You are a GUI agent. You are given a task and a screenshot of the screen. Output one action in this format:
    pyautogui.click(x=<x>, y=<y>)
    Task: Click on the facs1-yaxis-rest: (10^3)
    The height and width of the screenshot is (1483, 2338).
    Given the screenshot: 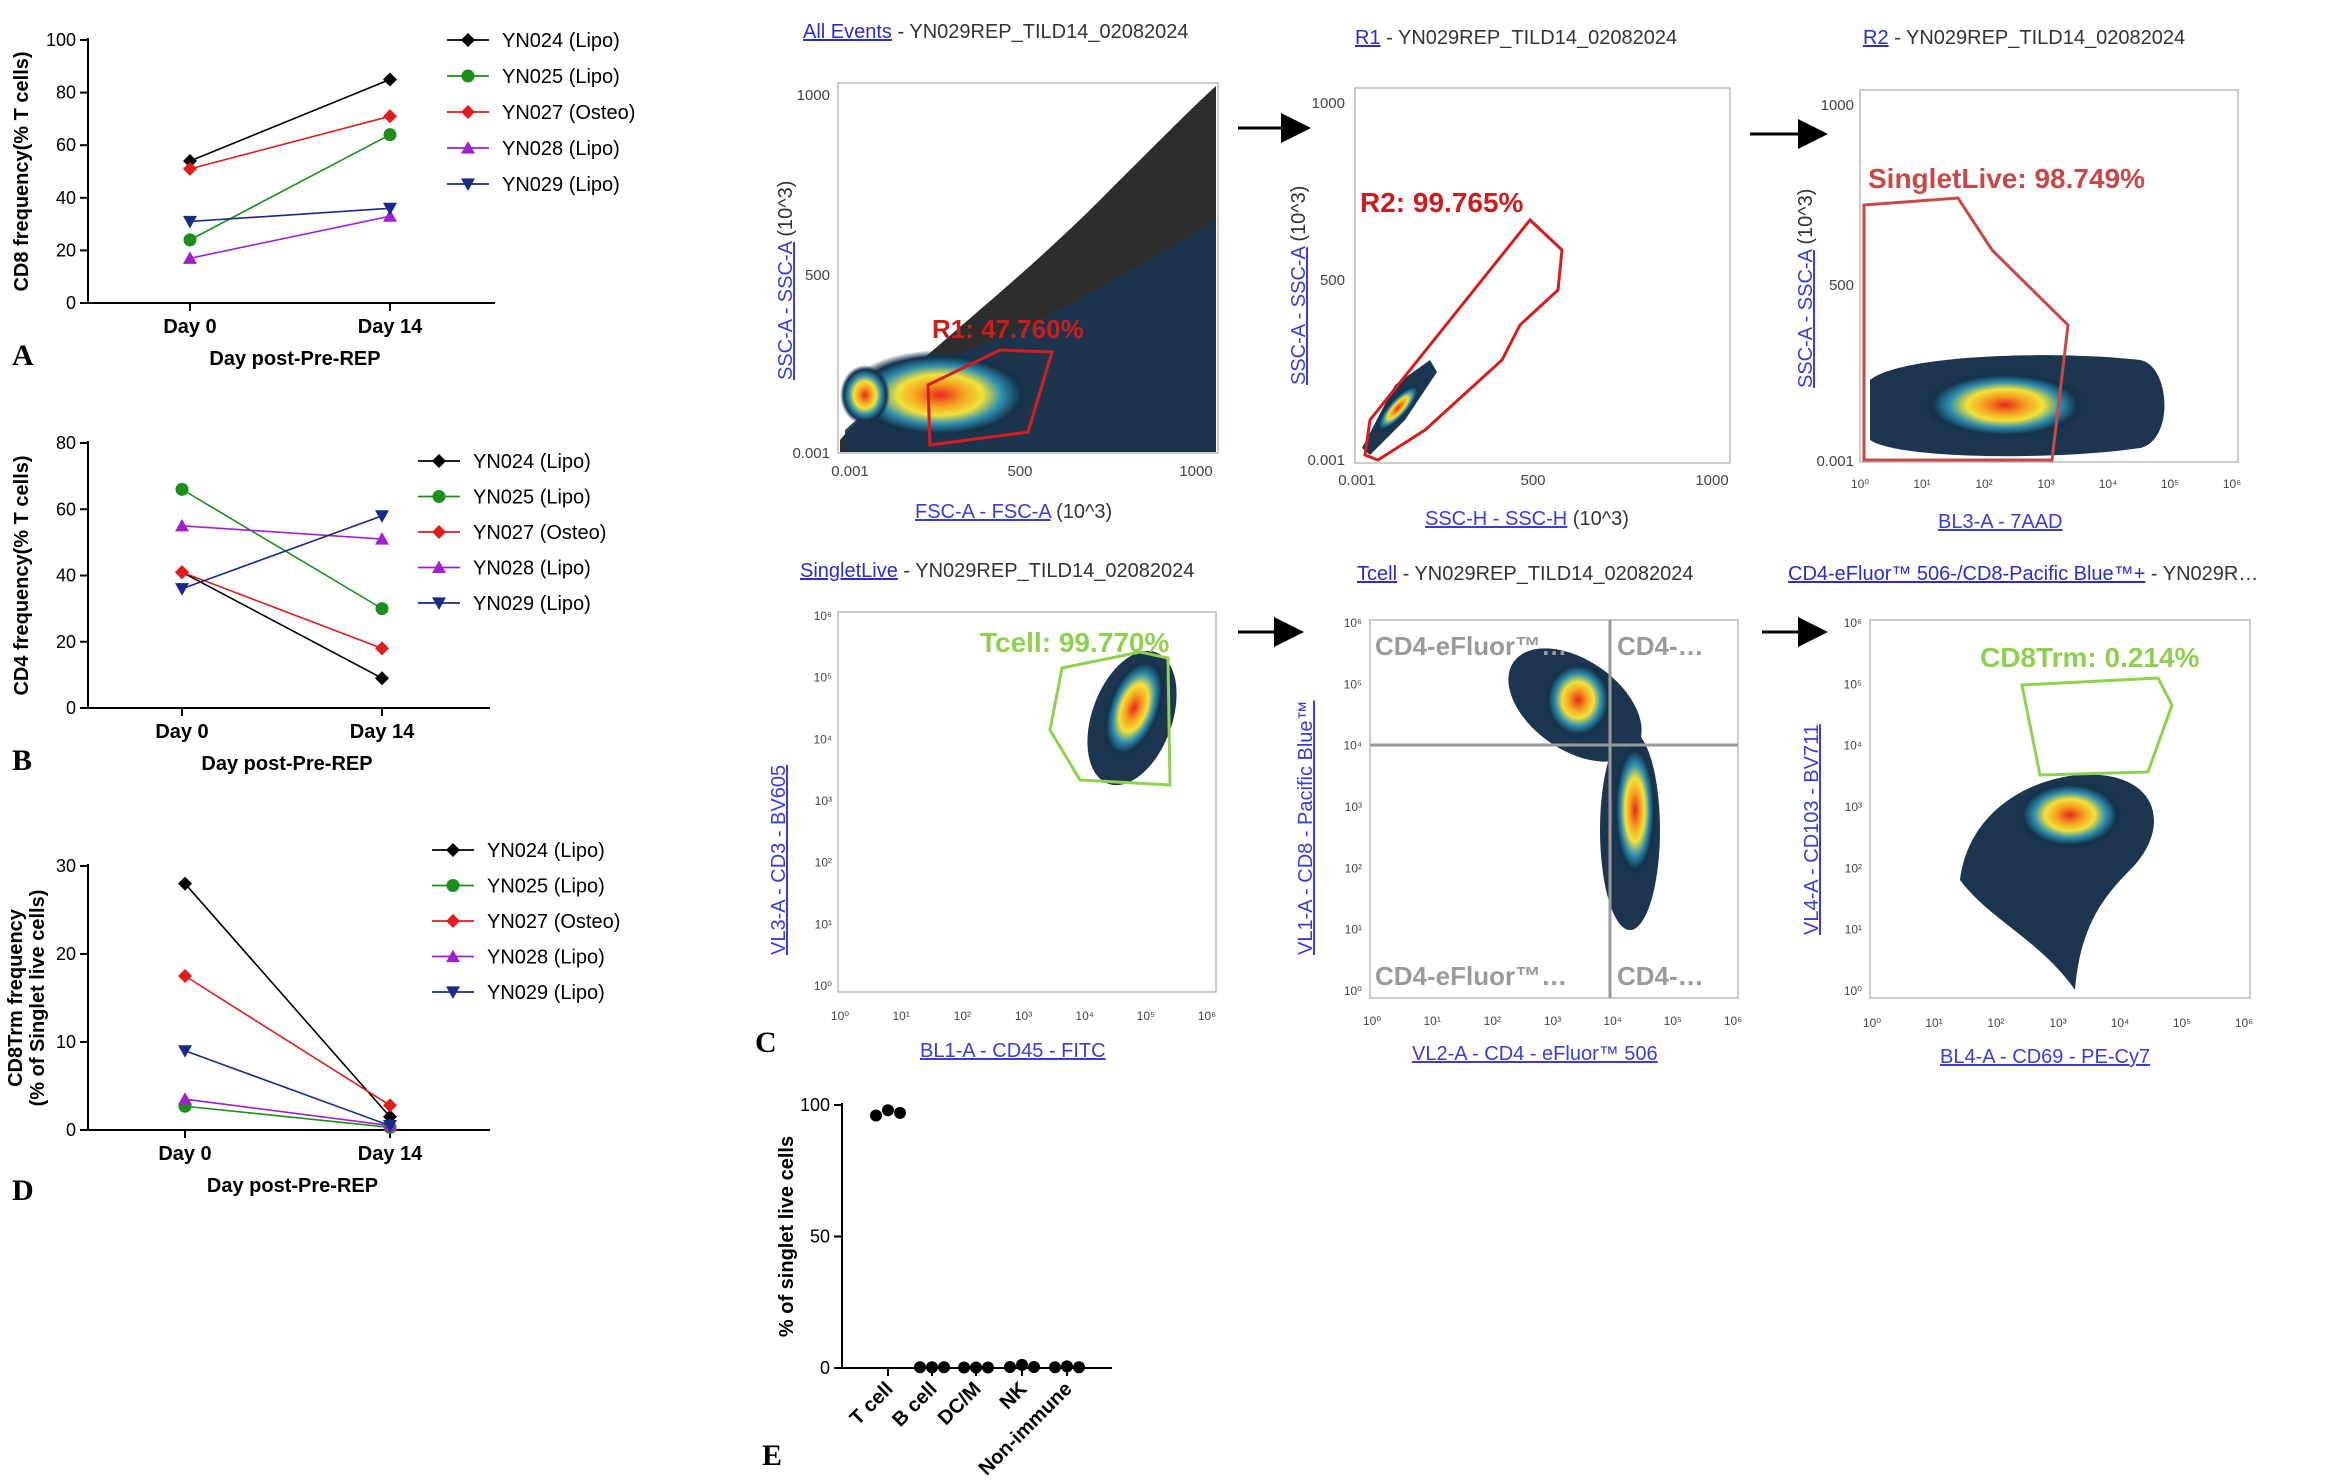 What is the action you would take?
    pyautogui.click(x=786, y=212)
    